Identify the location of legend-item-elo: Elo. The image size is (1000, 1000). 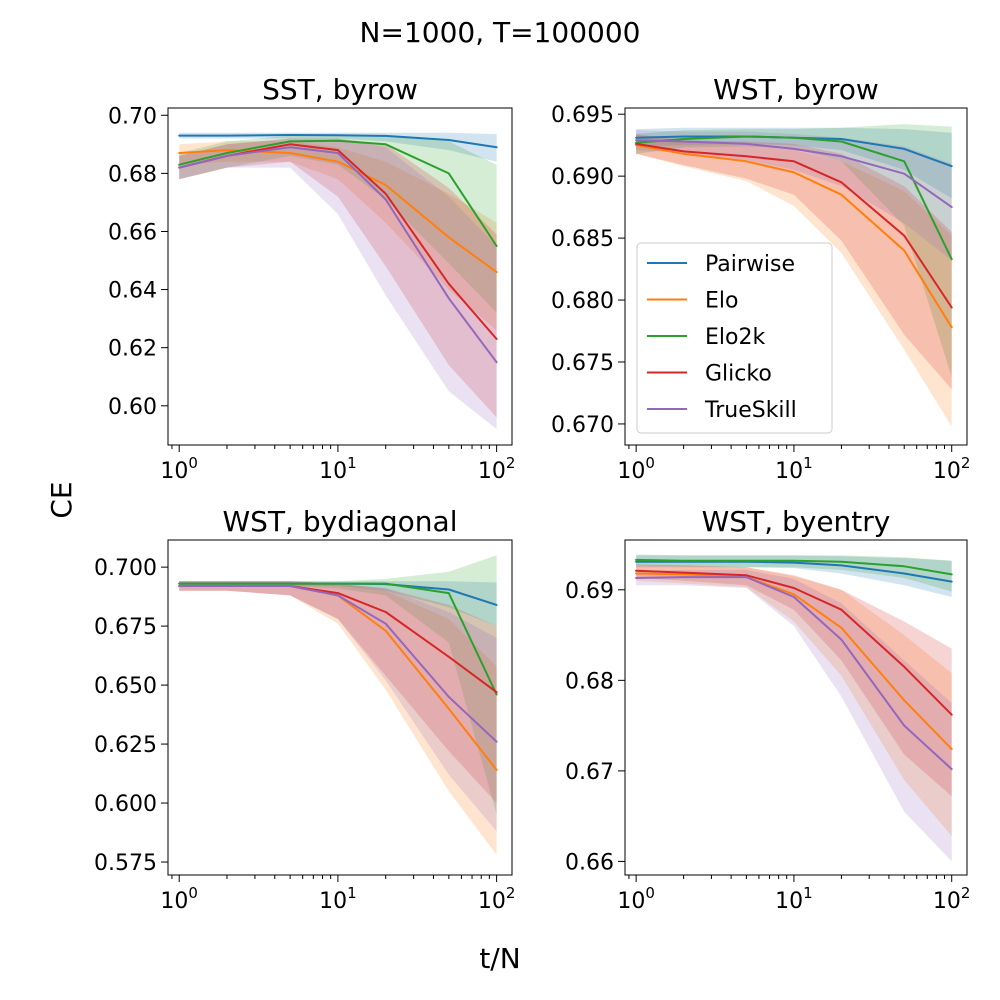
(692, 301).